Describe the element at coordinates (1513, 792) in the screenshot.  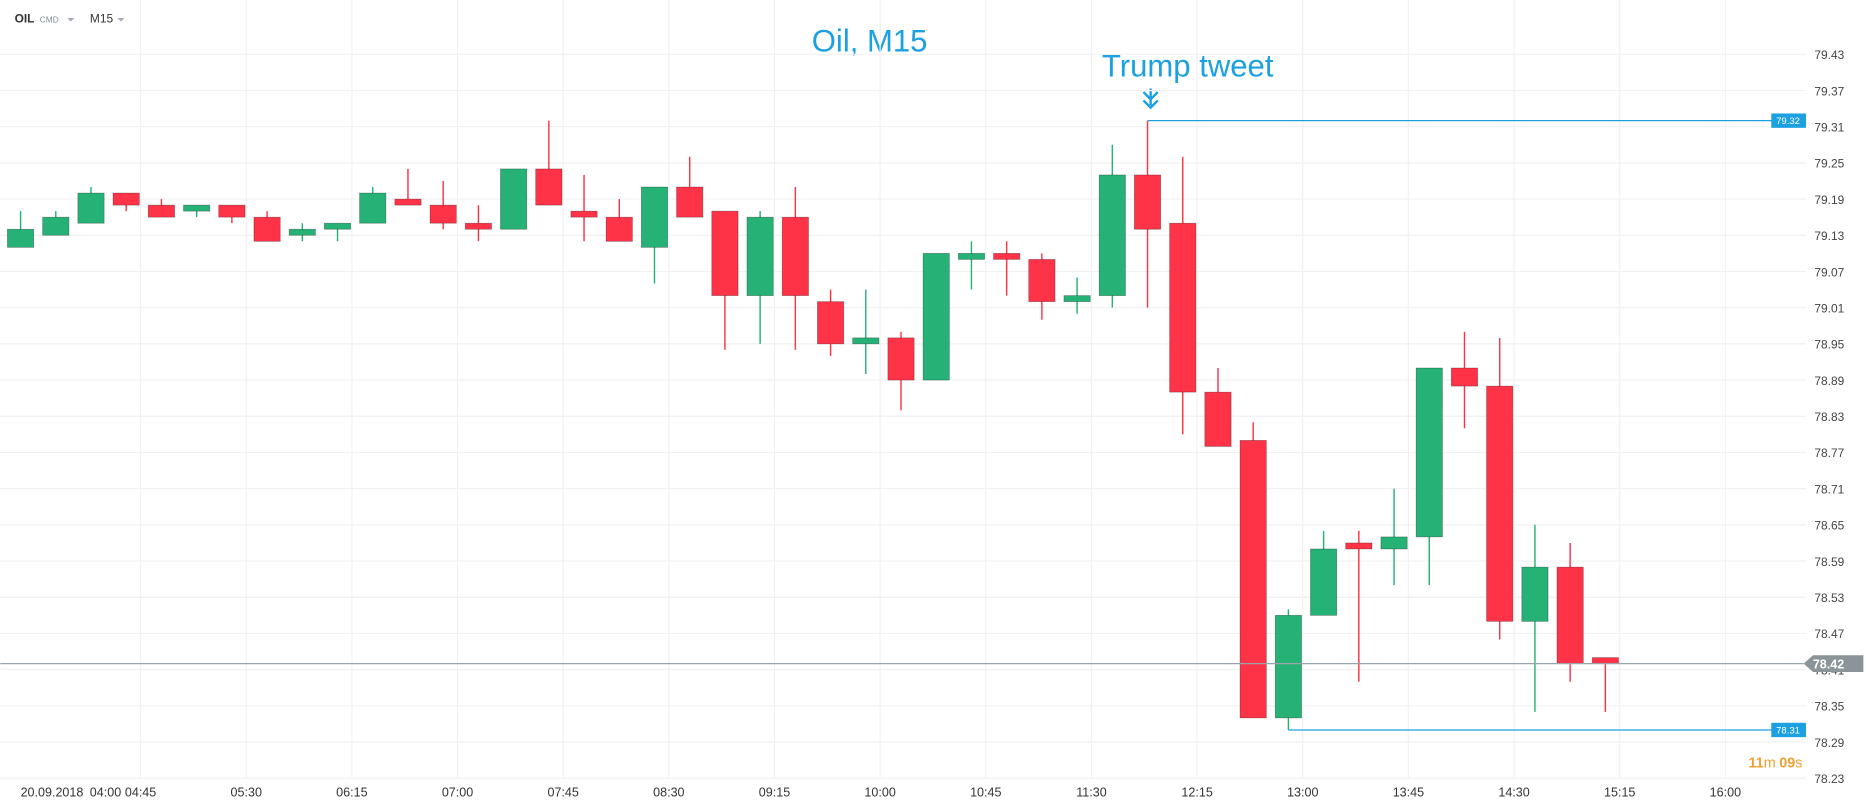
I see `x-tick-label: 14:30` at that location.